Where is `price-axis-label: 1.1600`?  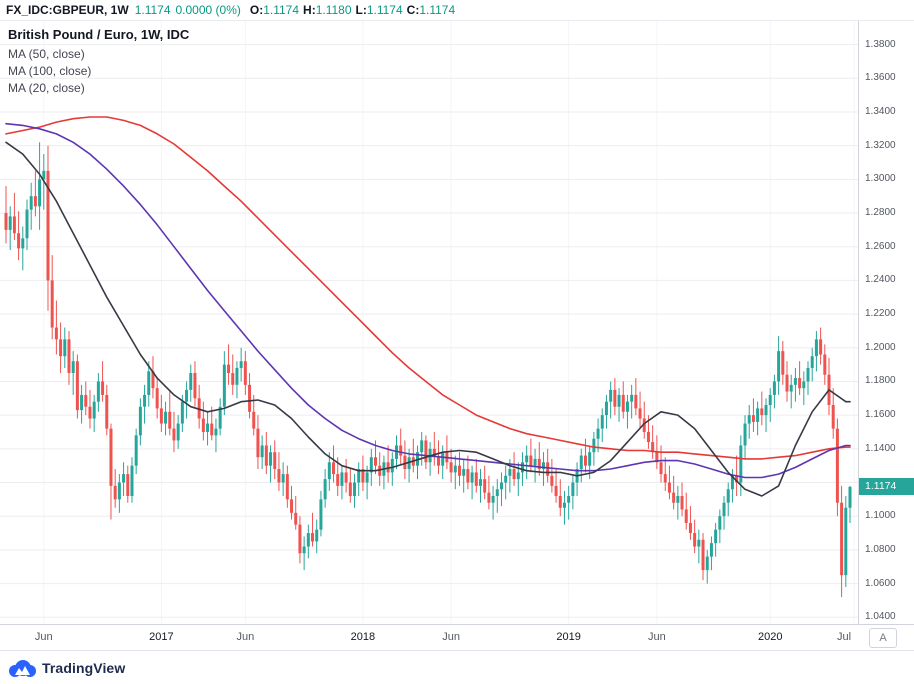 price-axis-label: 1.1600 is located at coordinates (880, 415).